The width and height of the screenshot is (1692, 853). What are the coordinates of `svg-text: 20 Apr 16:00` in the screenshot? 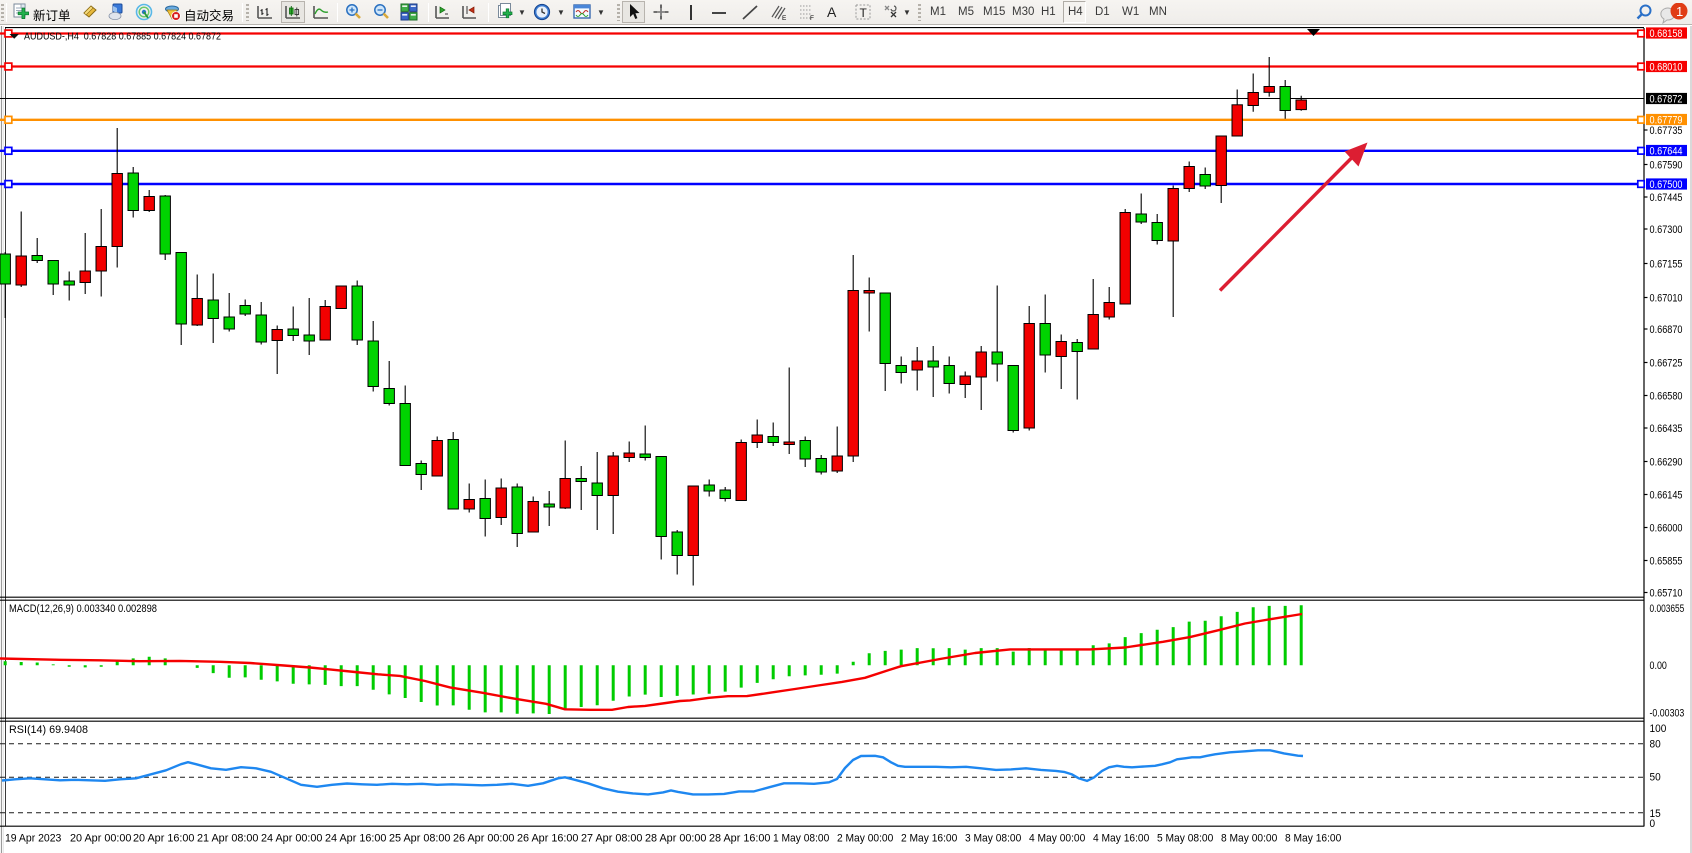 It's located at (163, 839).